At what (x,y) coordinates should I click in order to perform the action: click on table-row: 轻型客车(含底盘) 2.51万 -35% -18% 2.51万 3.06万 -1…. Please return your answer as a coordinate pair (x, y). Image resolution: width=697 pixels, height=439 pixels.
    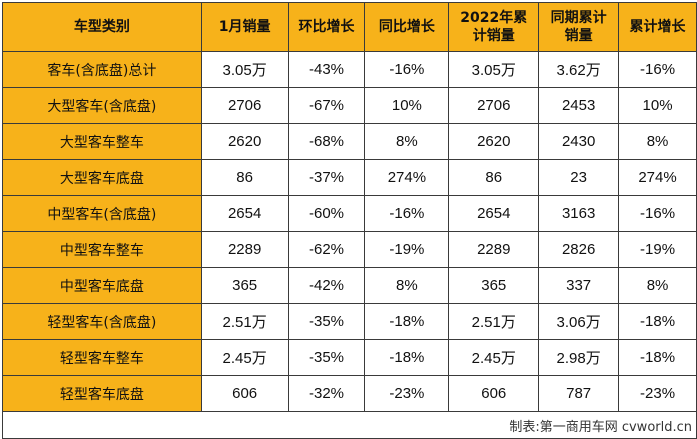
    Looking at the image, I should click on (349, 321).